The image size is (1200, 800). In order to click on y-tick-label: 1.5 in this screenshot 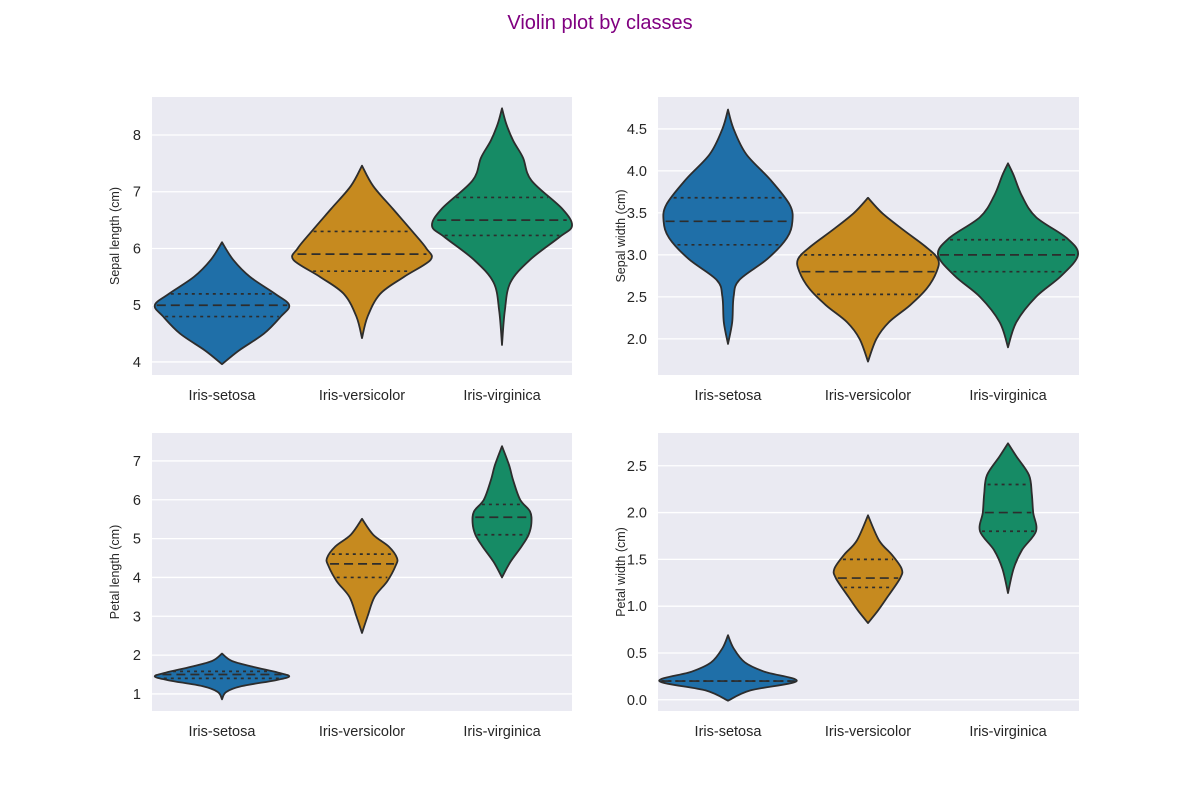, I will do `click(637, 560)`.